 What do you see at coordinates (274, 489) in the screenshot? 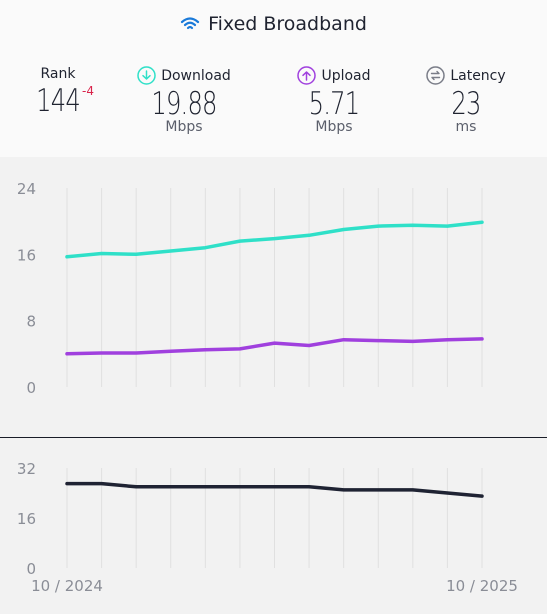
I see `series-line-latency` at bounding box center [274, 489].